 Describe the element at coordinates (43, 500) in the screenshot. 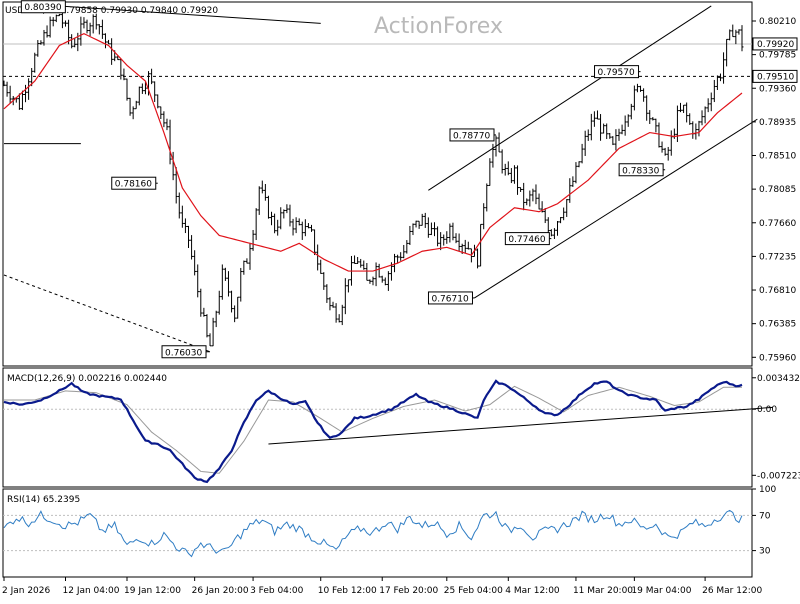

I see `rsi-header: RSI(14) 65.2395` at that location.